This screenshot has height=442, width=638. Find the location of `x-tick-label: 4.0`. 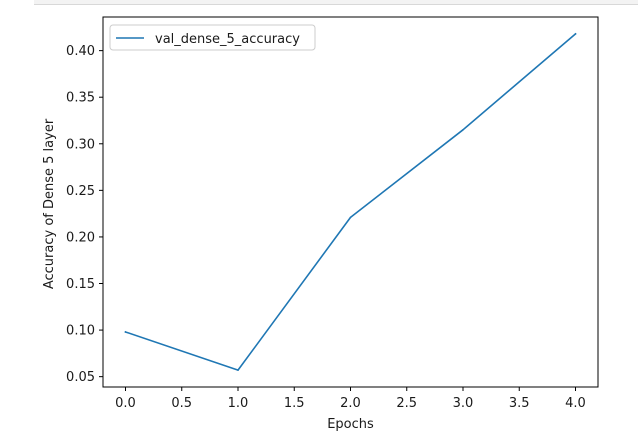

x-tick-label: 4.0 is located at coordinates (575, 403).